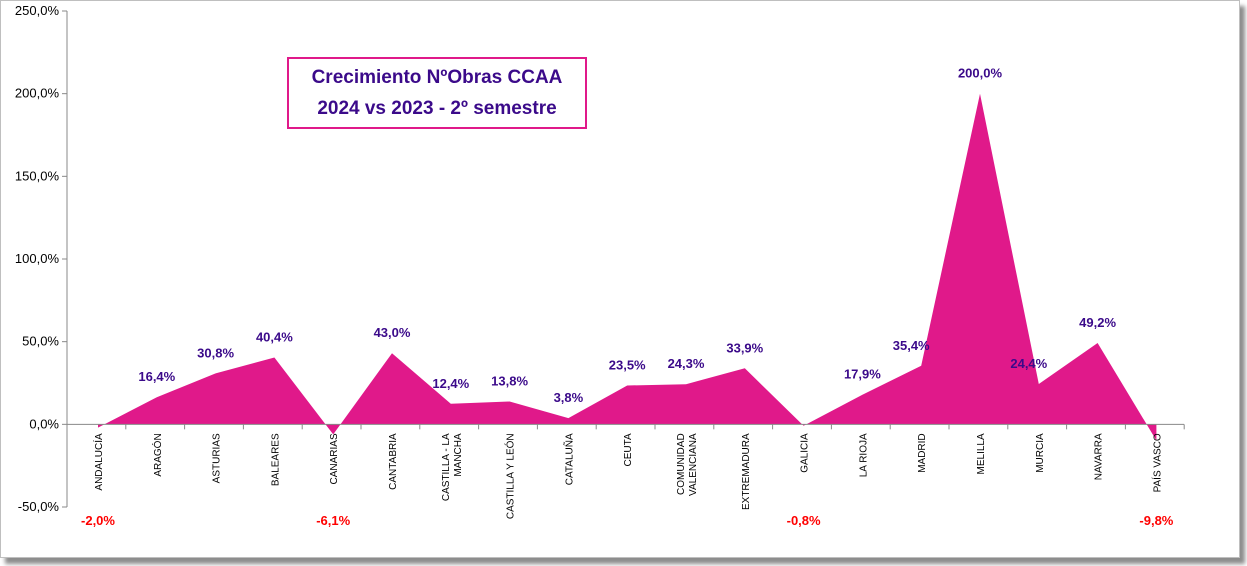  What do you see at coordinates (509, 381) in the screenshot?
I see `data-label: 13,8%` at bounding box center [509, 381].